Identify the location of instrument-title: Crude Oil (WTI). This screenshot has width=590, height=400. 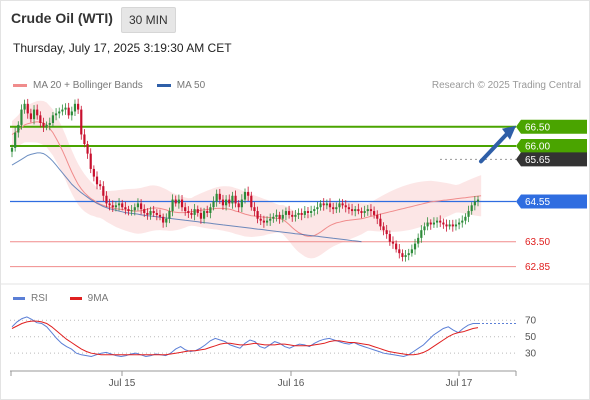
(62, 18).